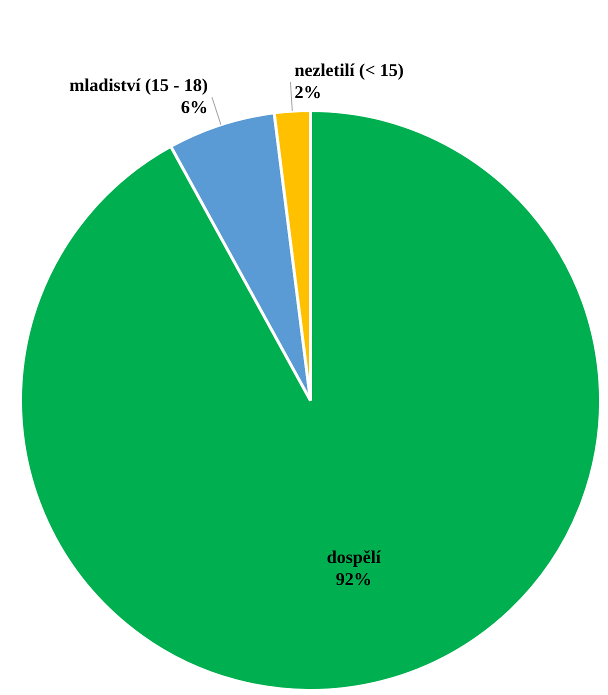 This screenshot has width=608, height=695. I want to click on data-label: 2%, so click(308, 92).